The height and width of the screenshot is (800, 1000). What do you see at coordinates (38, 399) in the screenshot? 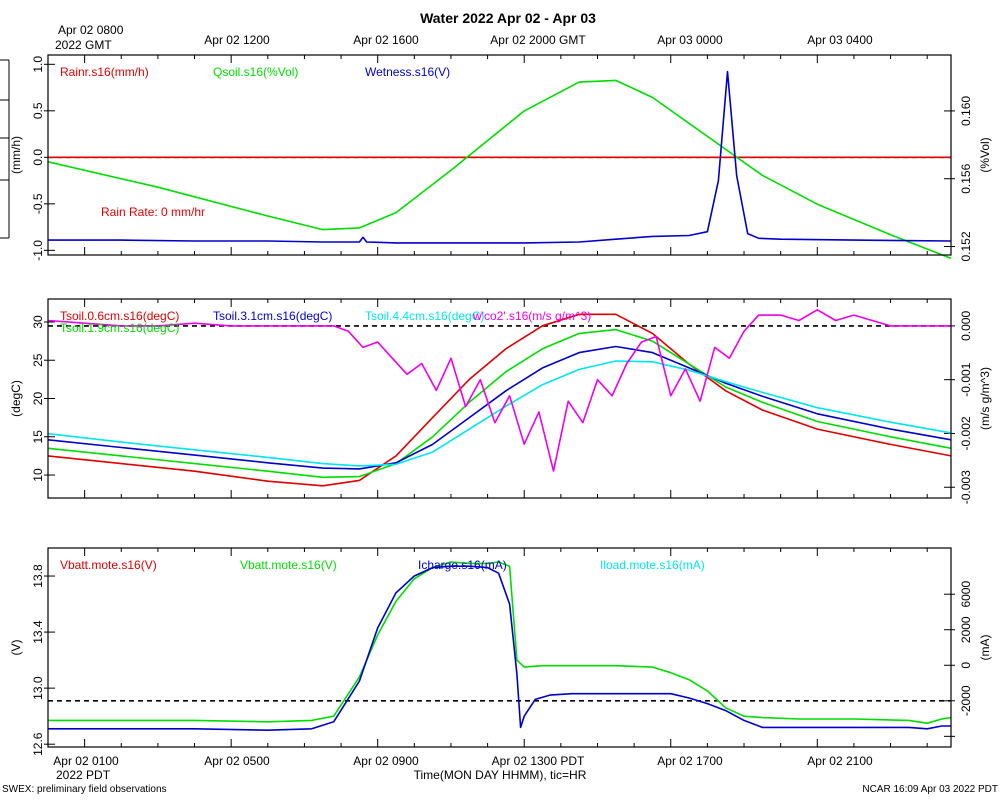
I see `y-tick-label-left: 20` at bounding box center [38, 399].